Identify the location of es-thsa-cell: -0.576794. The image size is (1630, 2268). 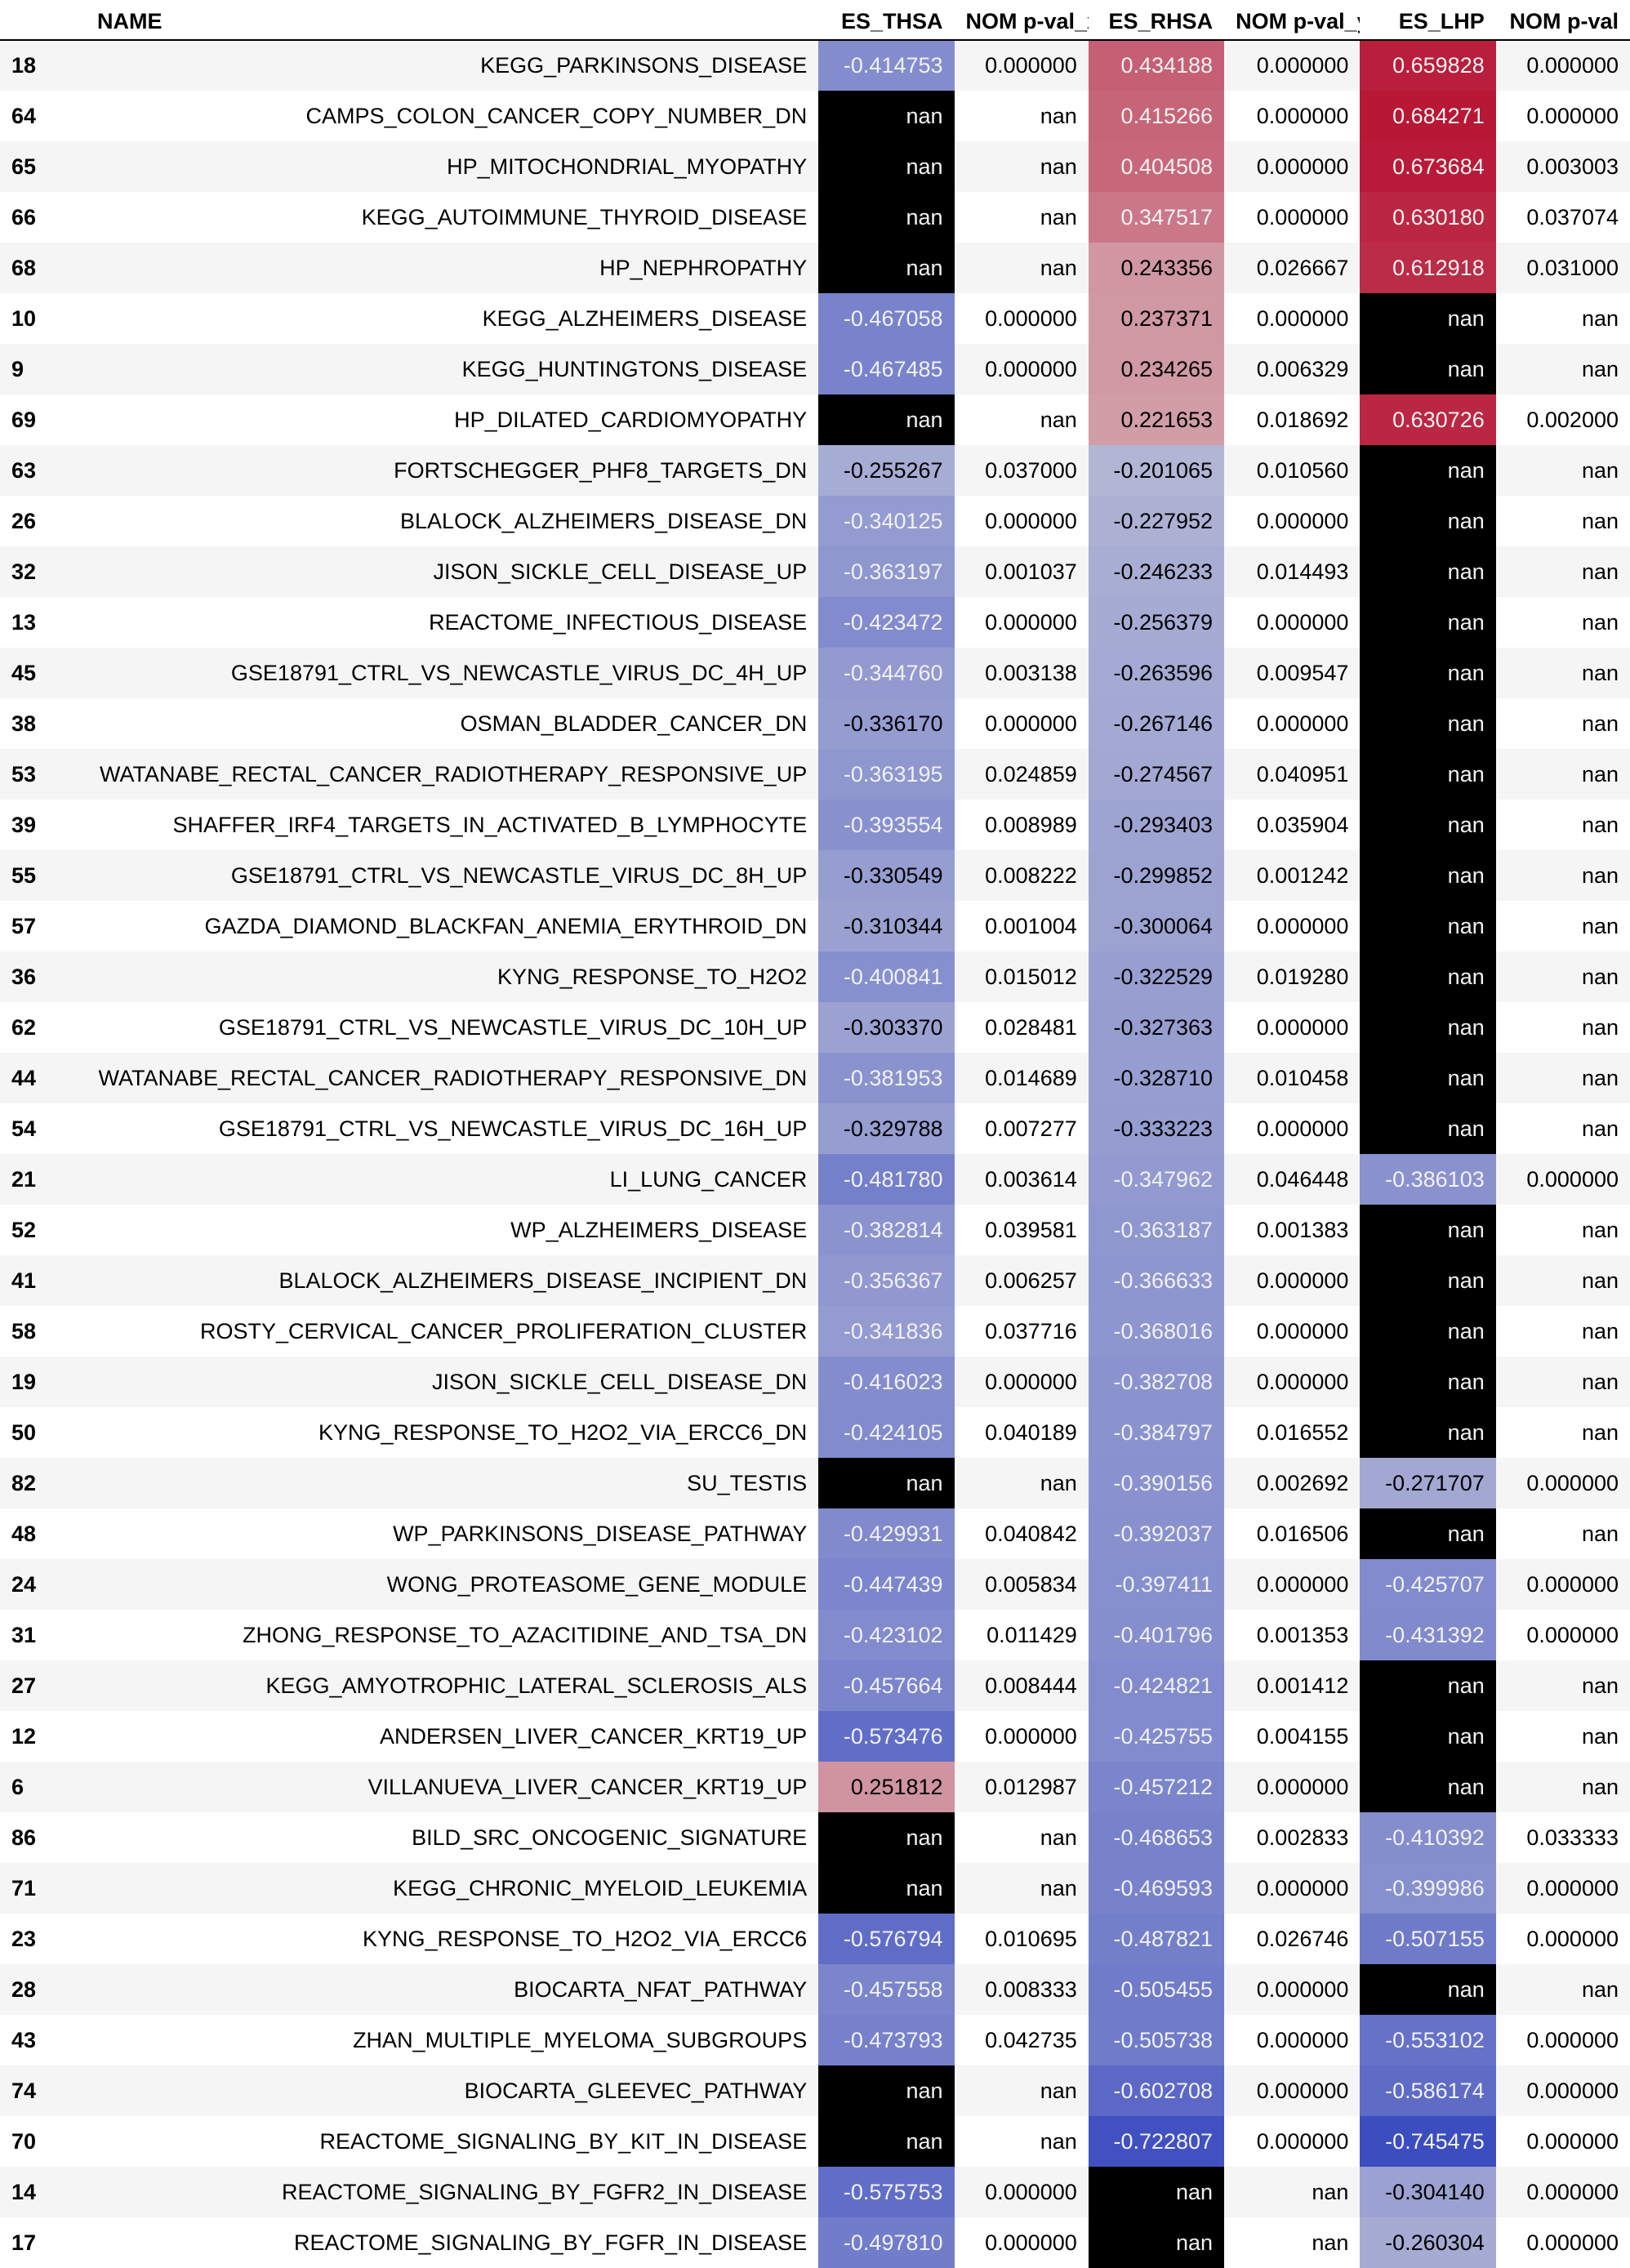
(887, 1939).